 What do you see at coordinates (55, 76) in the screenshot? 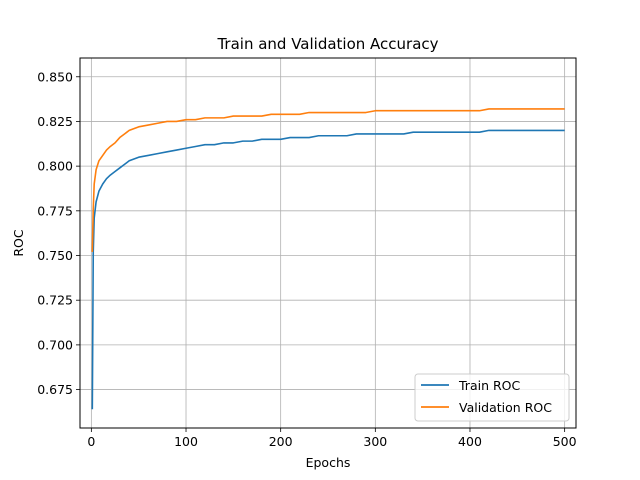
I see `y-tick-label: 0.850` at bounding box center [55, 76].